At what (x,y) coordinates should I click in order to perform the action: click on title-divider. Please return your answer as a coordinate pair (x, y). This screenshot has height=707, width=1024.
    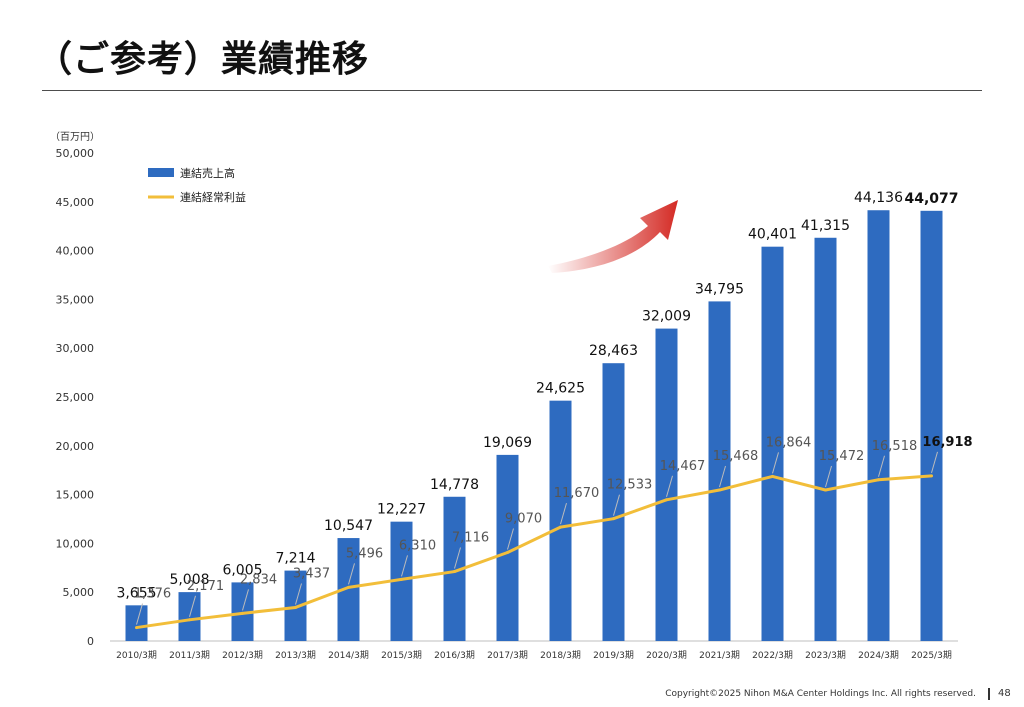
    Looking at the image, I should click on (512, 90).